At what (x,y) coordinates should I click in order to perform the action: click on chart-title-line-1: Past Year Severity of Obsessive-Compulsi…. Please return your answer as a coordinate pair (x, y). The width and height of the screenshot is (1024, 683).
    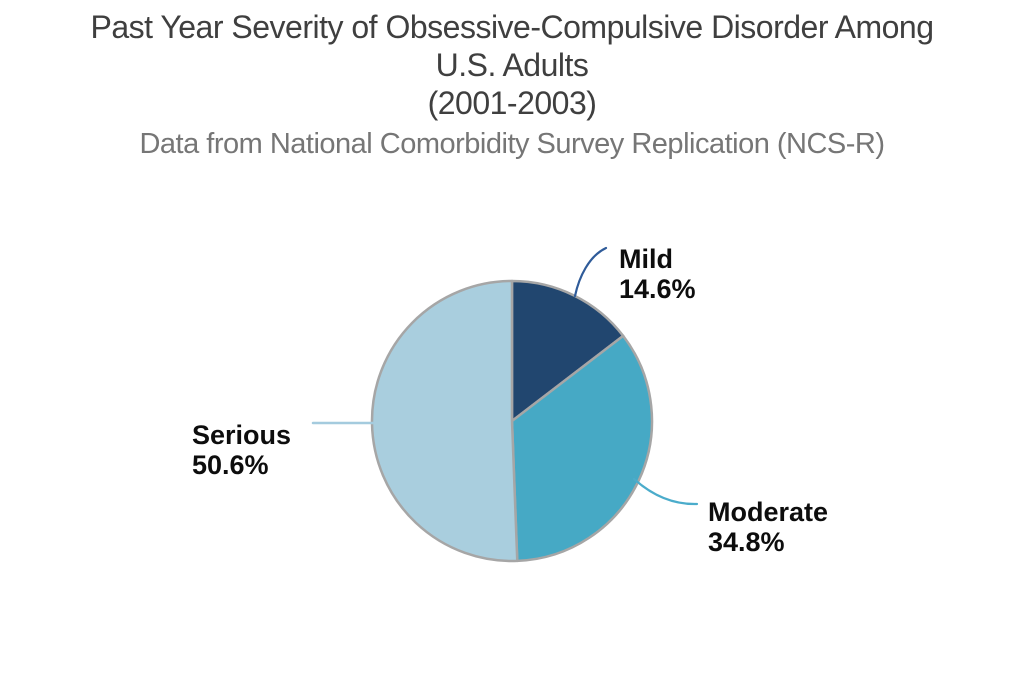
    Looking at the image, I should click on (512, 27).